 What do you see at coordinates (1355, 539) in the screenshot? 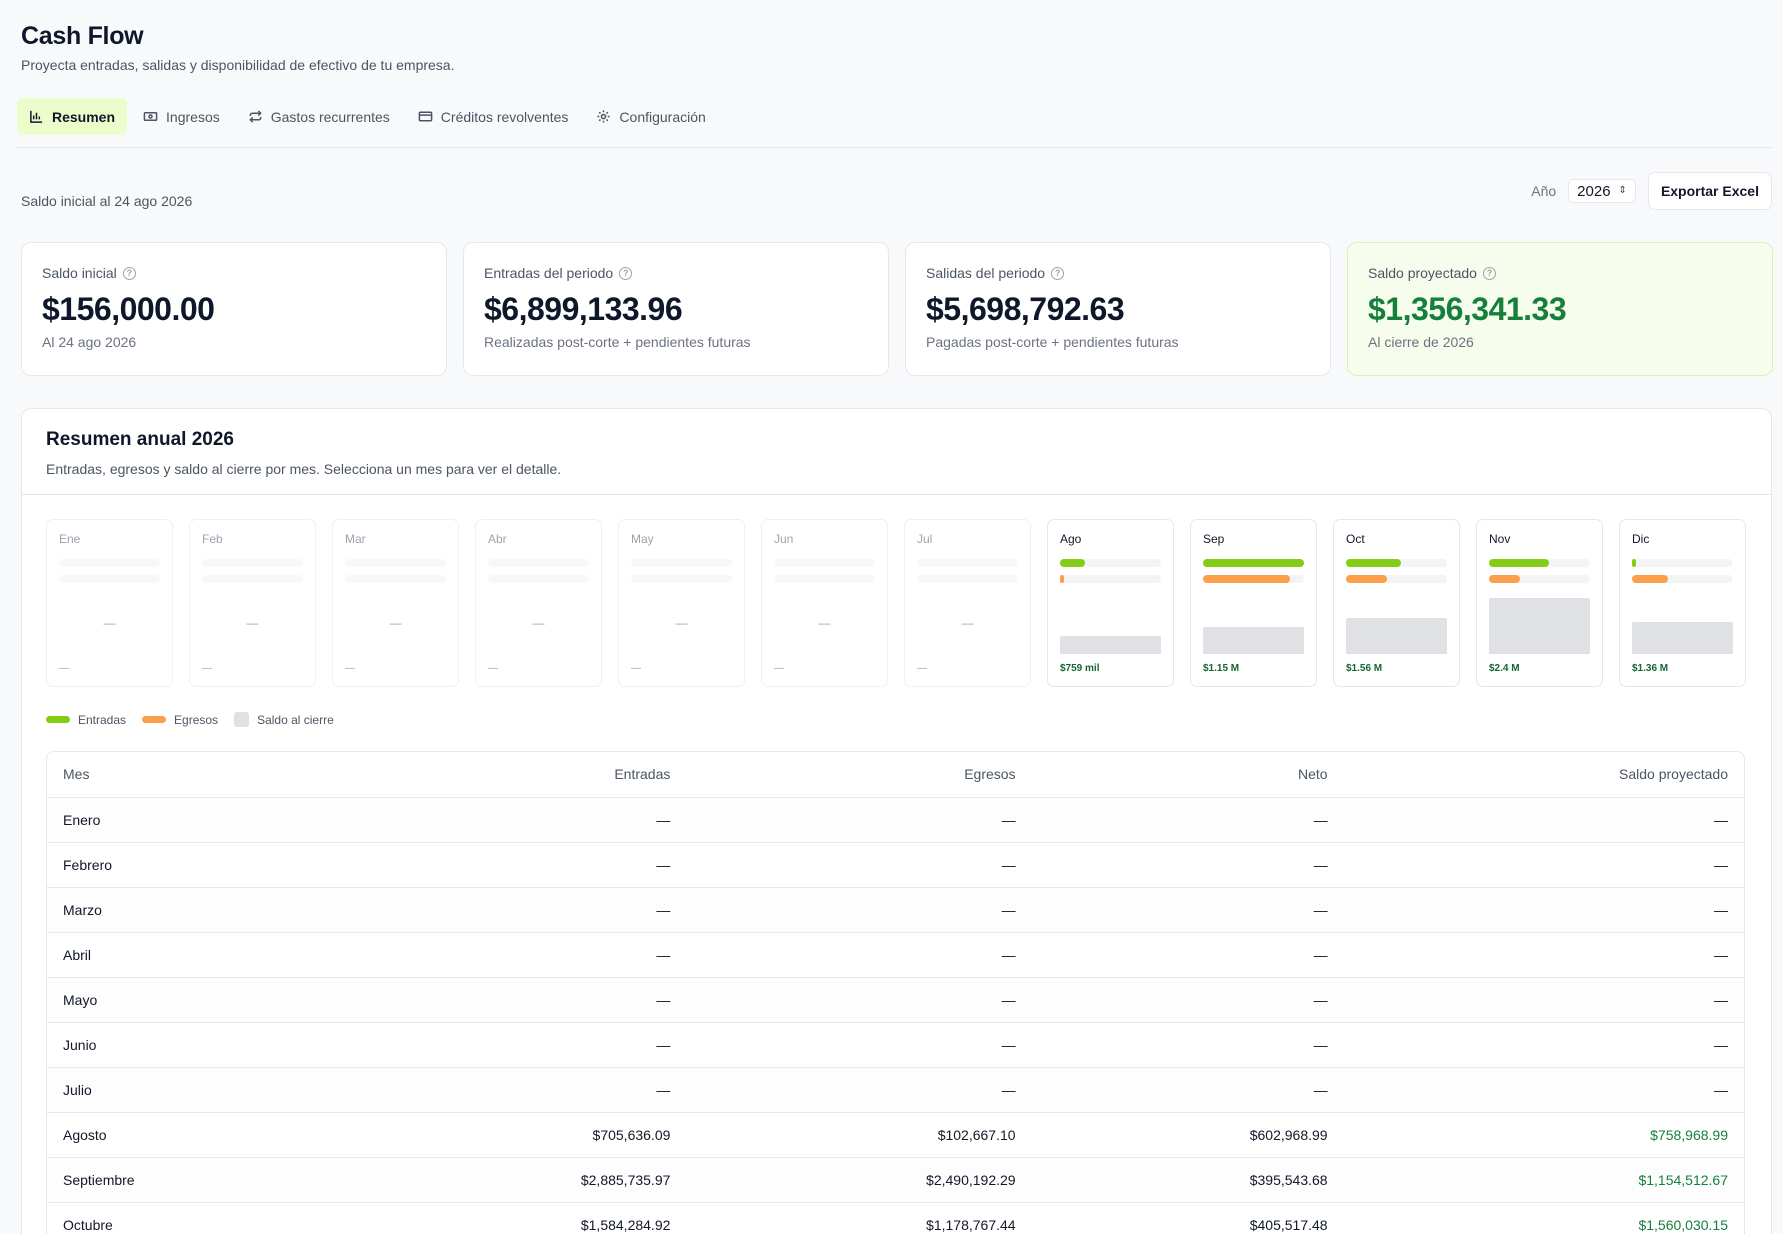
I see `month-name: Oct` at bounding box center [1355, 539].